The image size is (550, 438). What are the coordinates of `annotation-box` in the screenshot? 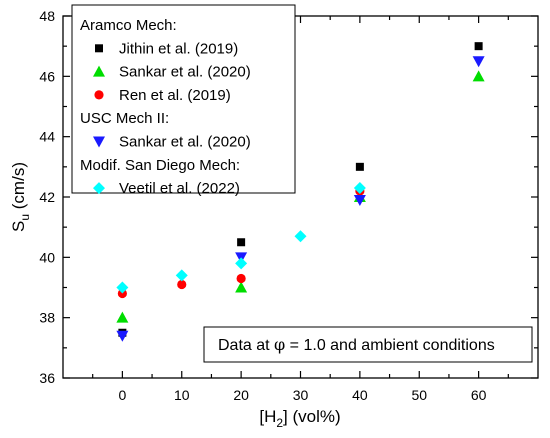 It's located at (368, 344).